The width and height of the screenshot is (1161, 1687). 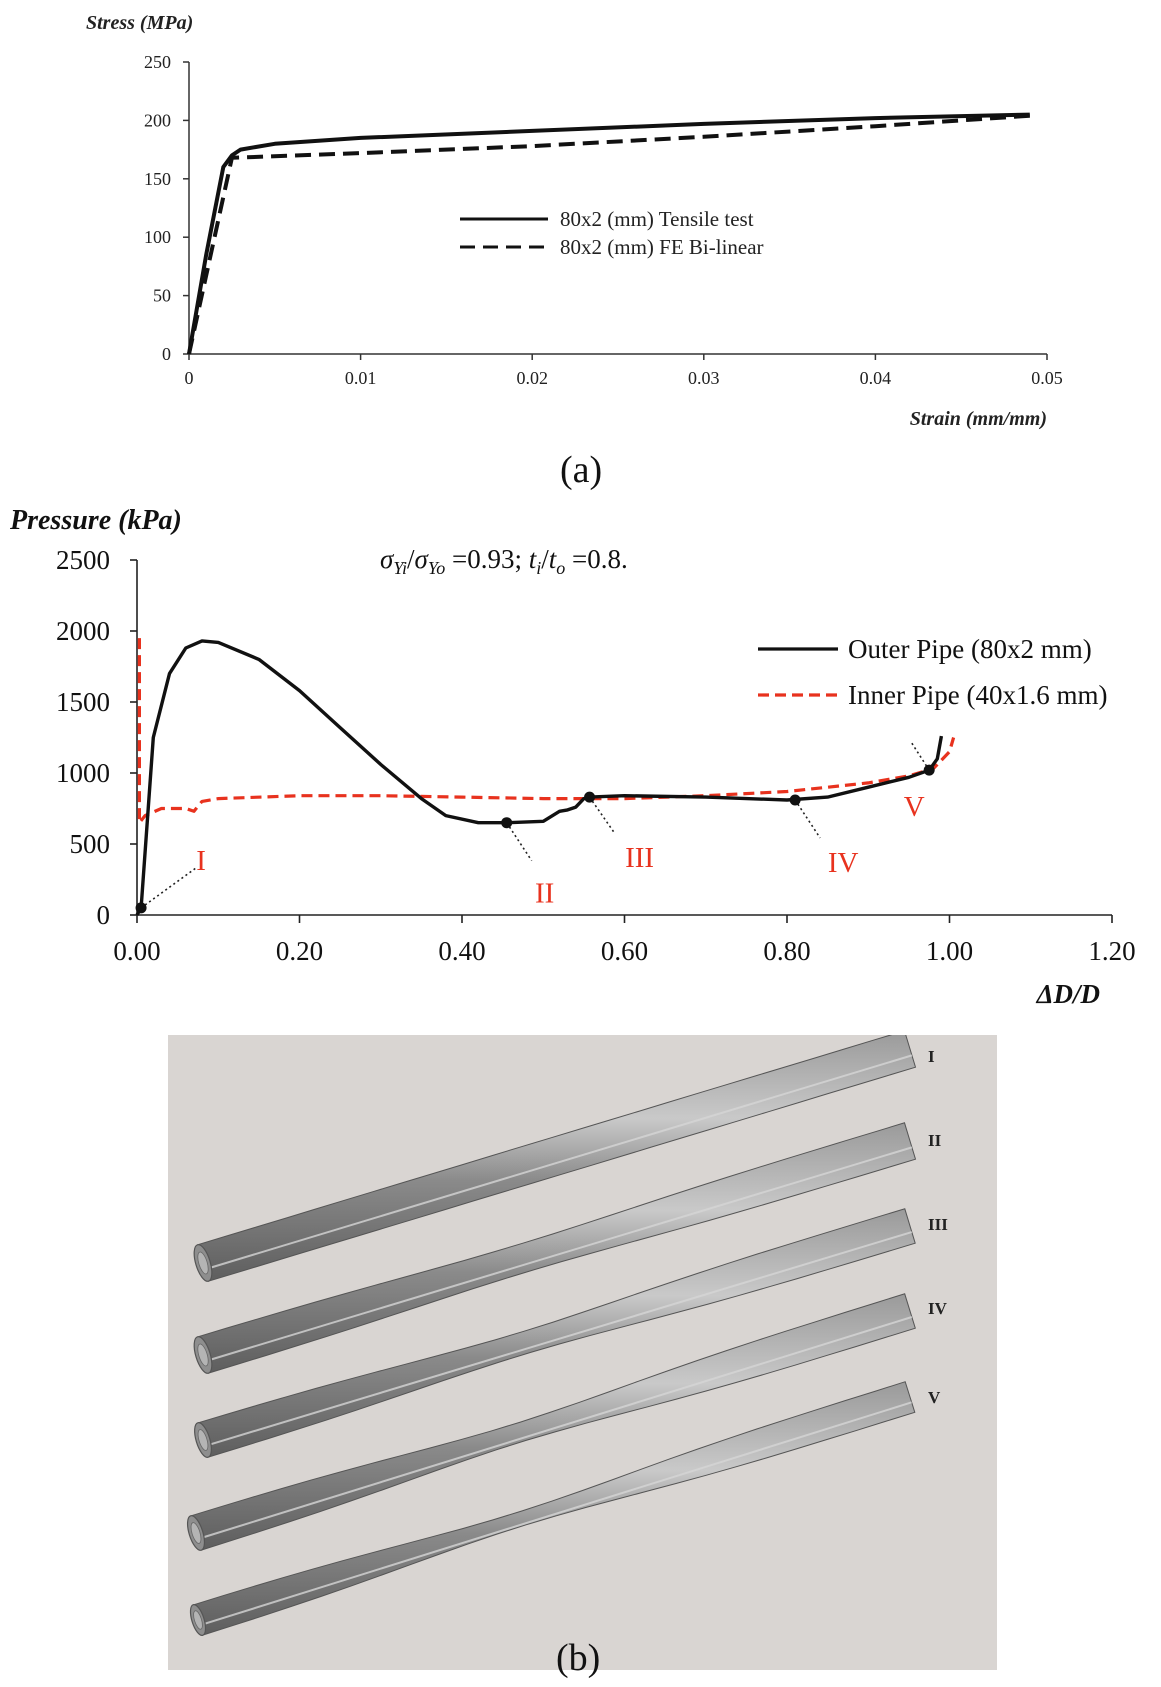 What do you see at coordinates (141, 908) in the screenshot?
I see `point-marker-i` at bounding box center [141, 908].